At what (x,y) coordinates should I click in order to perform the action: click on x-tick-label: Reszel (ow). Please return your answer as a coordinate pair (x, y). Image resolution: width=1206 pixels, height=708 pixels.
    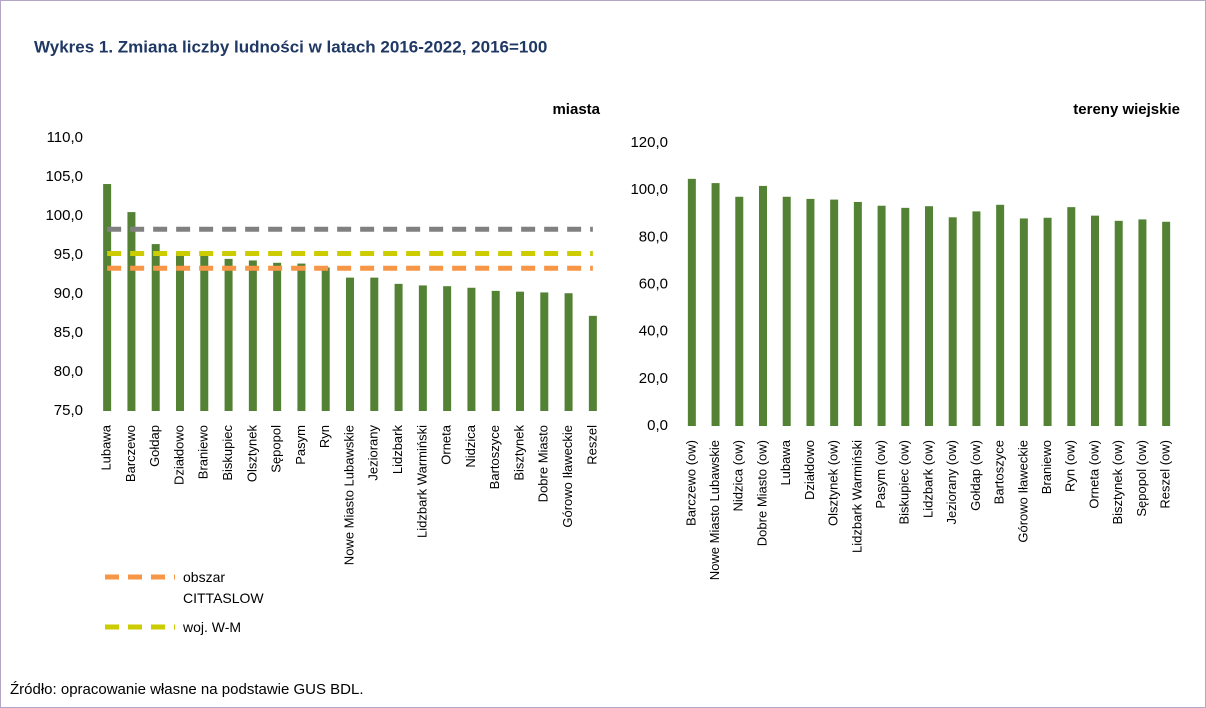
    Looking at the image, I should click on (1165, 474).